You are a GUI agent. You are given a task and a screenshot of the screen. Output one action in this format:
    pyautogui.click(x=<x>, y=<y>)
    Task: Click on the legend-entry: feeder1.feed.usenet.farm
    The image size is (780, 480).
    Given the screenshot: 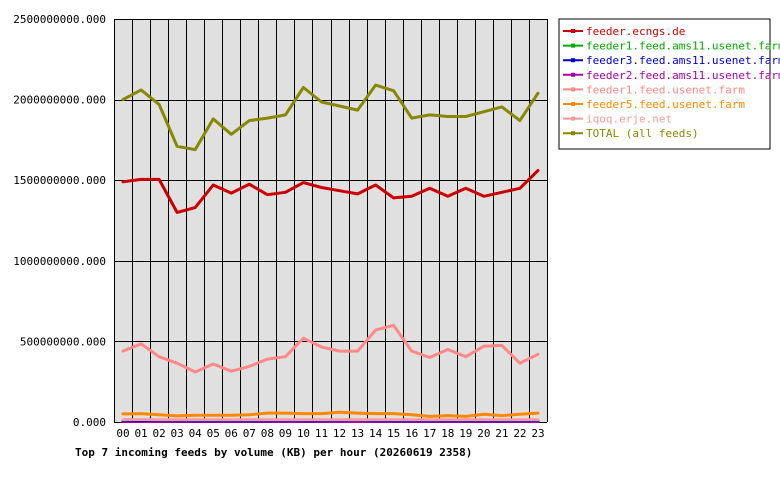 What is the action you would take?
    pyautogui.click(x=665, y=89)
    